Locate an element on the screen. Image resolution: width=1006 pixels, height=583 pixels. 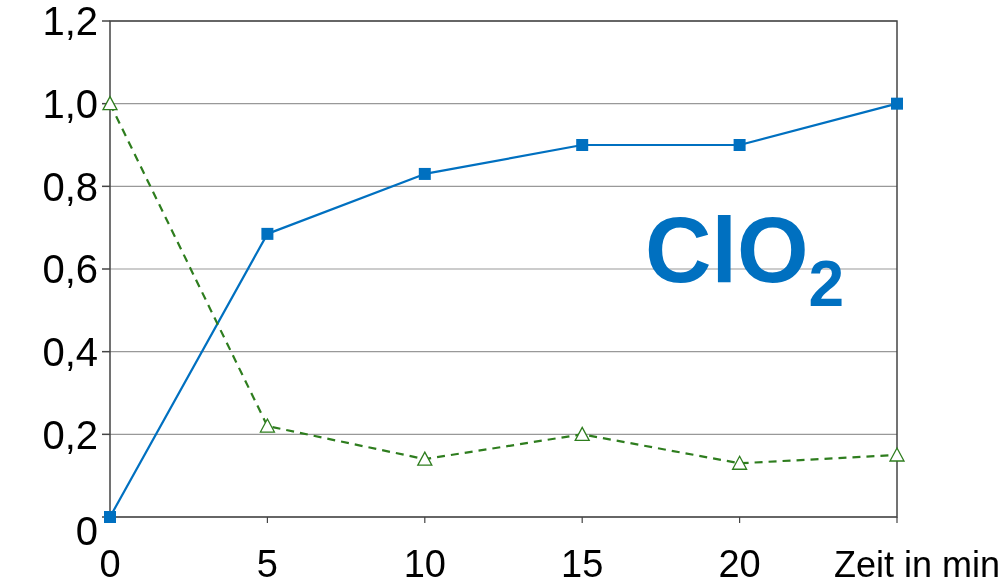
y-tick-label: 0 is located at coordinates (86, 531).